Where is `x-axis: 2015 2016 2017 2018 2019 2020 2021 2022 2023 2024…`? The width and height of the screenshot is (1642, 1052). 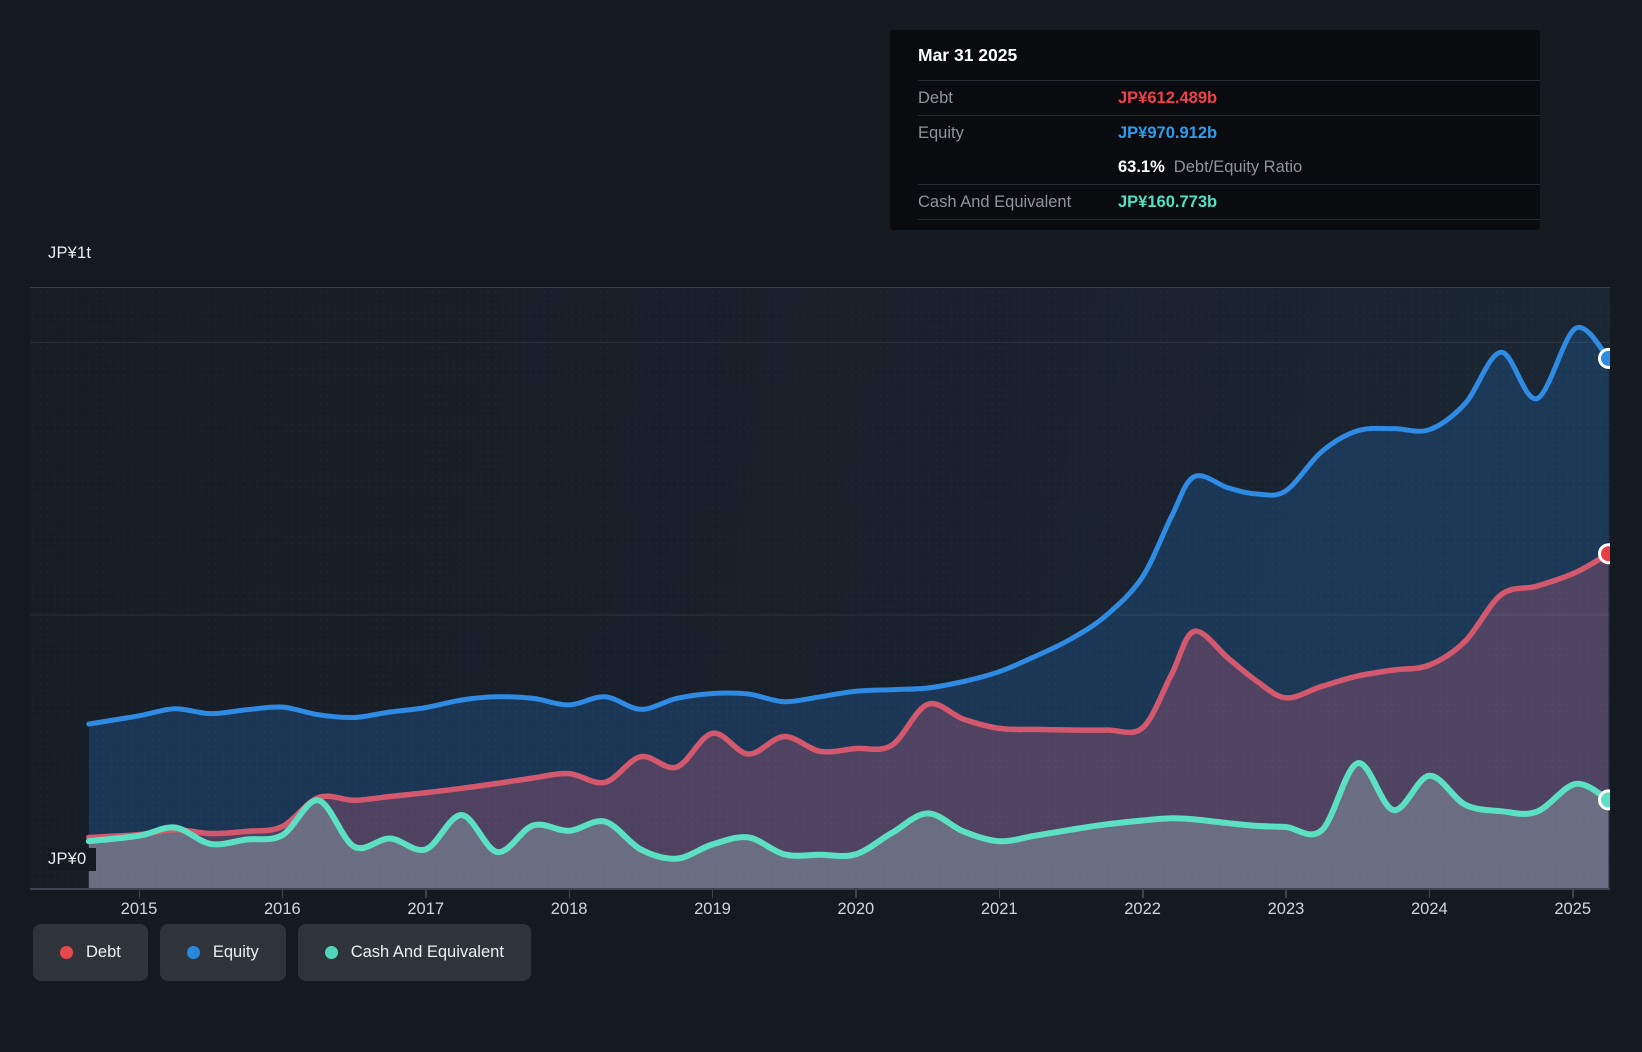
x-axis: 2015 2016 2017 2018 2019 2020 2021 2022 2023 2024… is located at coordinates (830, 910).